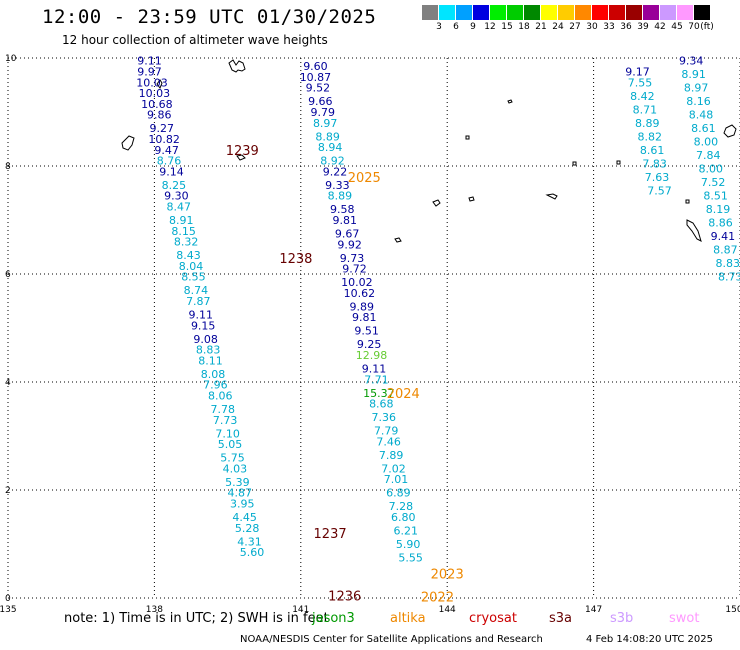 The image size is (740, 650). Describe the element at coordinates (357, 282) in the screenshot. I see `wave-height-value: 10.02` at that location.